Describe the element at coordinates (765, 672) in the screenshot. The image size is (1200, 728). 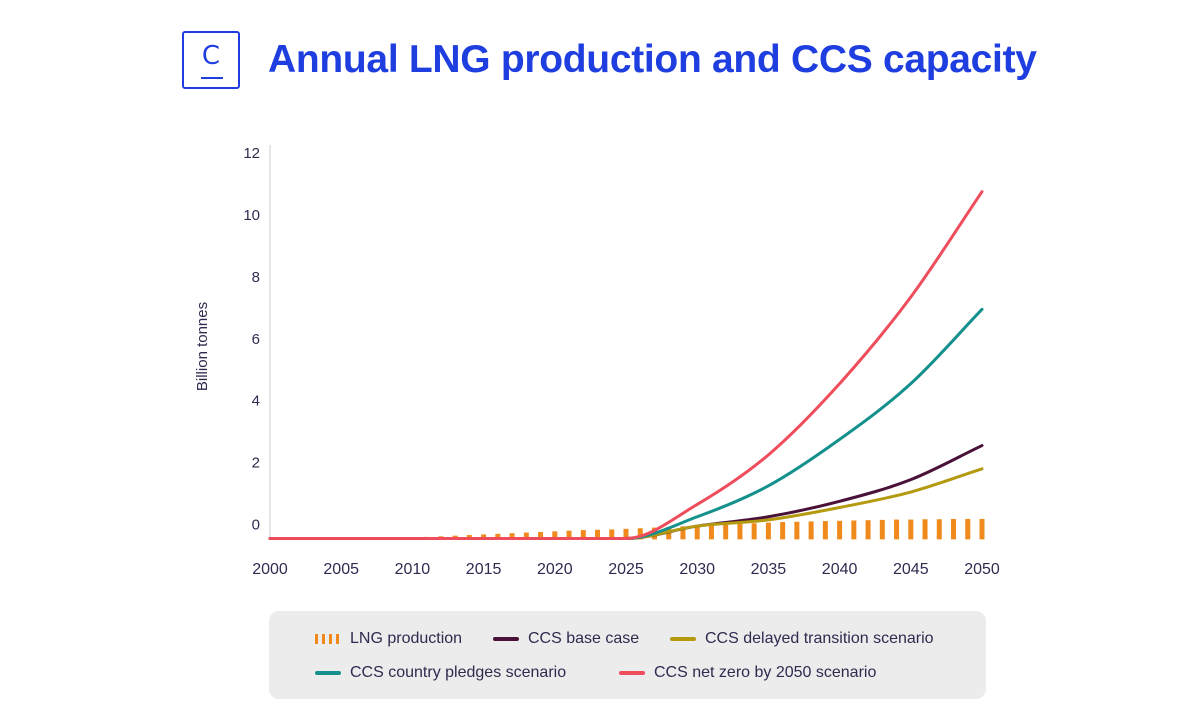
I see `legend-label-netzero: CCS net zero by 2050 scenario` at that location.